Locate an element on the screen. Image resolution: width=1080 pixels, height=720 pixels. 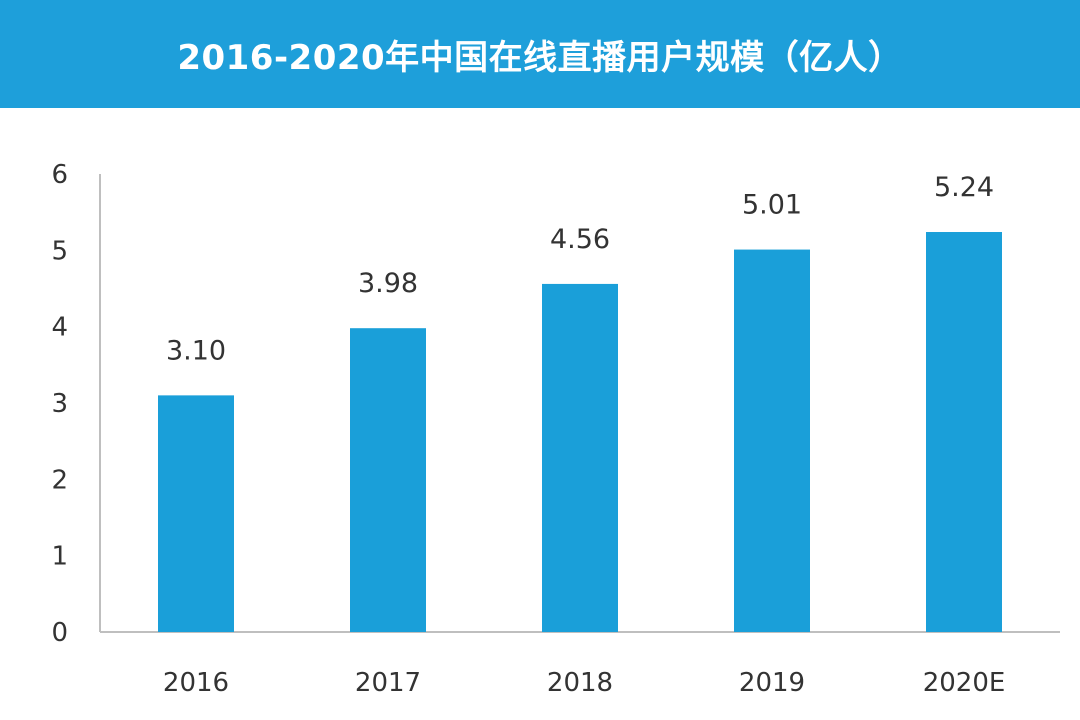
x-tick-label: 2020E is located at coordinates (964, 683).